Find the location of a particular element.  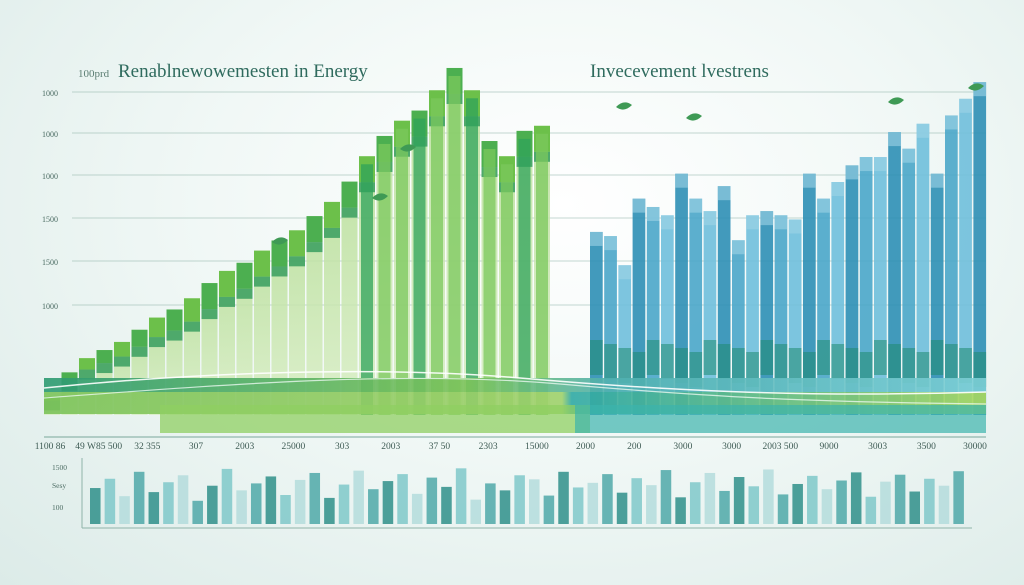

trend-band-upper is located at coordinates (515, 385).